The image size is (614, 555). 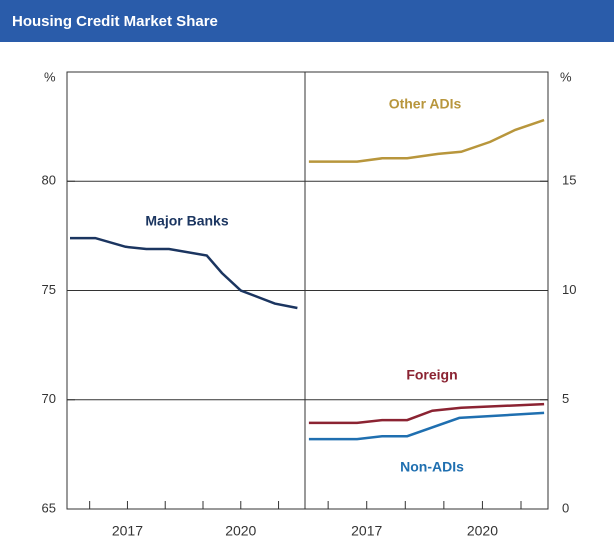 I want to click on y-tick-label: 15, so click(x=569, y=180).